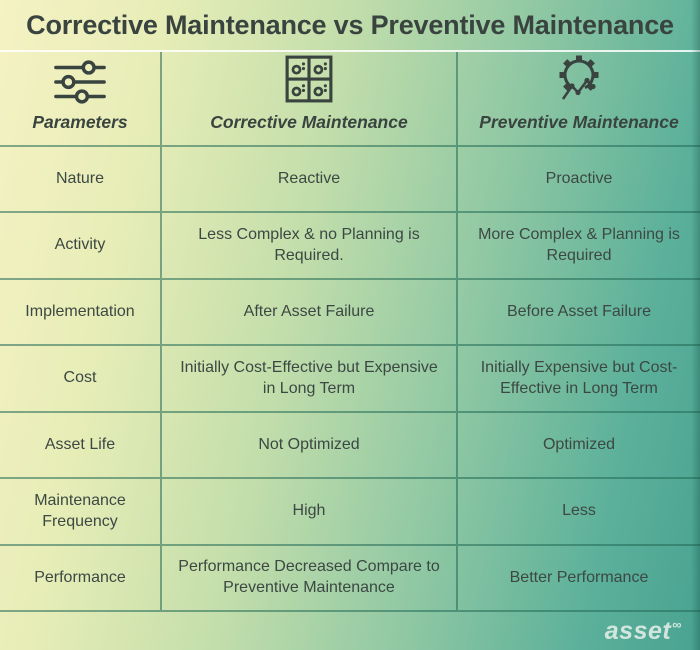 This screenshot has height=650, width=700. What do you see at coordinates (81, 313) in the screenshot?
I see `parameter-cell: Implementation` at bounding box center [81, 313].